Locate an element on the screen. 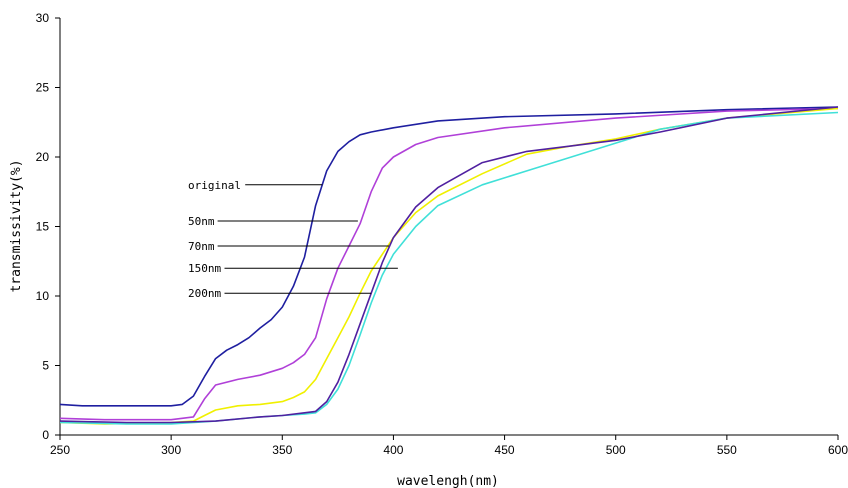 This screenshot has height=488, width=848. annotation-label-150nm: 150nm is located at coordinates (204, 268).